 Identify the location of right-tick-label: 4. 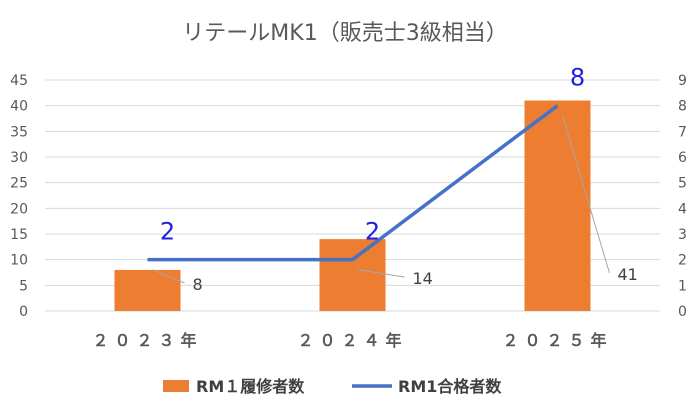
(682, 209).